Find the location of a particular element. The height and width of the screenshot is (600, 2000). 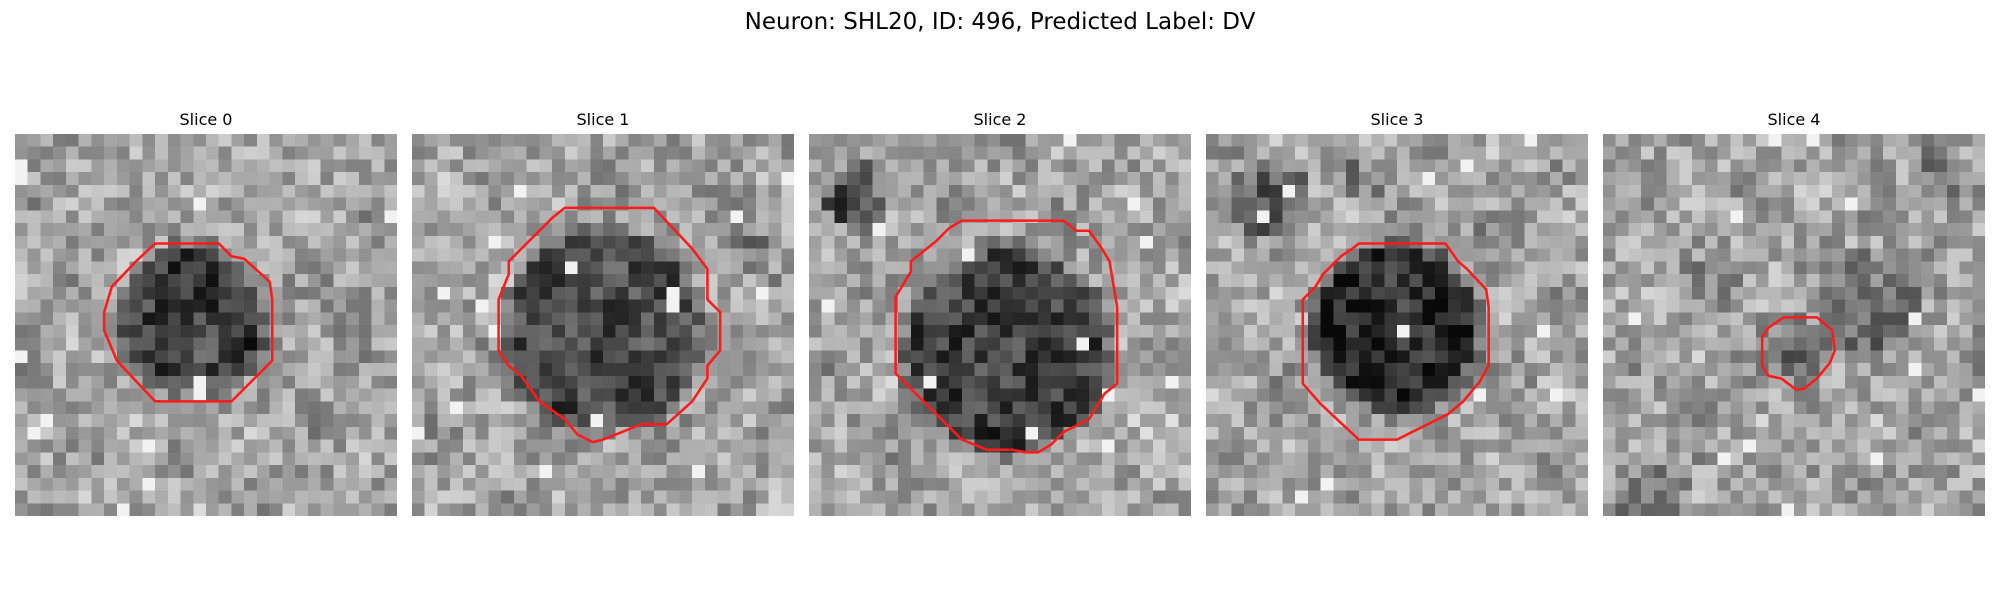

slice-title: Slice 1 is located at coordinates (603, 119).